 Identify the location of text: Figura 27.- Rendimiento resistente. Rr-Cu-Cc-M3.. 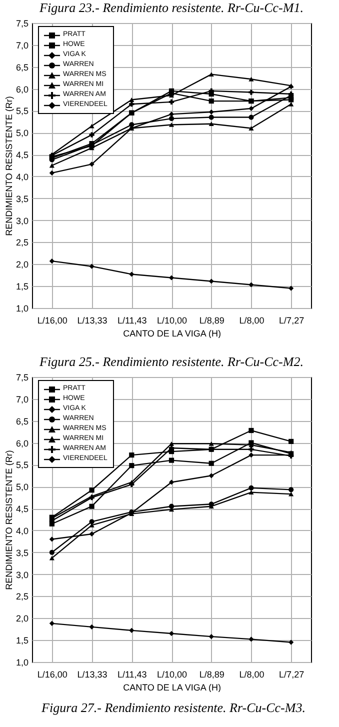
(173, 707).